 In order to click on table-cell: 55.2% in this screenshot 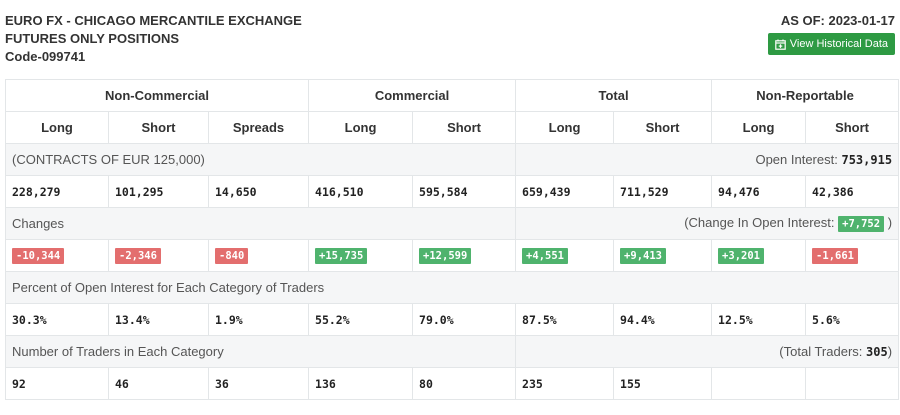, I will do `click(361, 319)`.